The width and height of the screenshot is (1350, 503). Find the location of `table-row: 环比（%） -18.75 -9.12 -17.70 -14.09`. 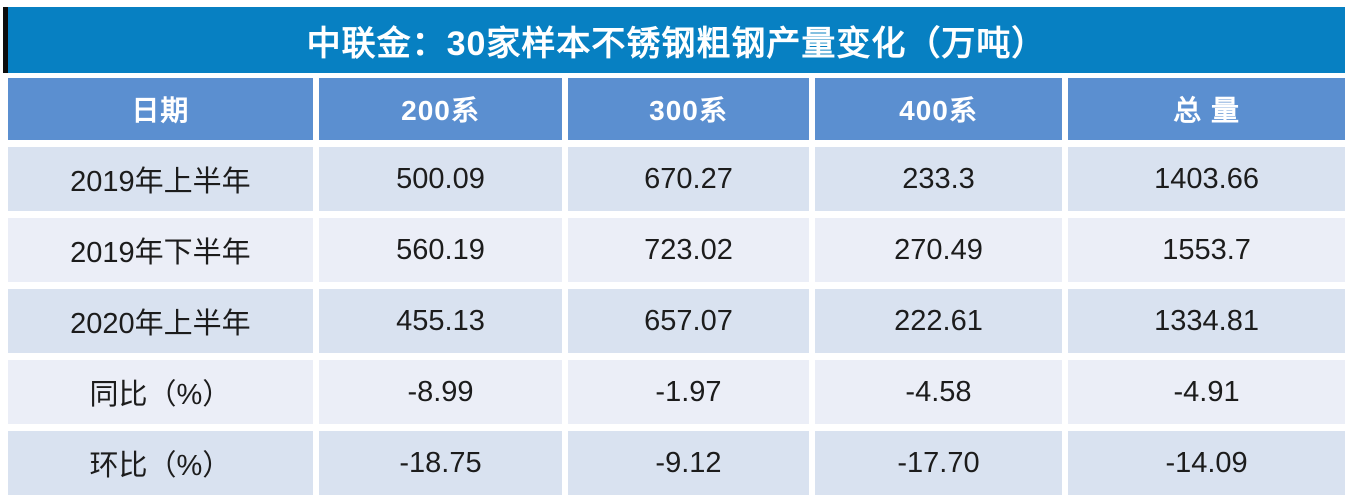

table-row: 环比（%） -18.75 -9.12 -17.70 -14.09 is located at coordinates (676, 463).